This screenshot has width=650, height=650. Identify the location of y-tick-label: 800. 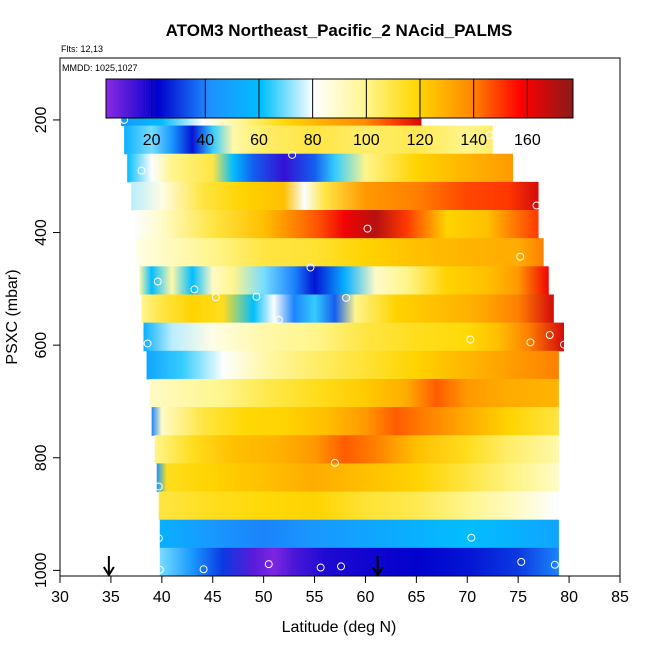
(41, 457).